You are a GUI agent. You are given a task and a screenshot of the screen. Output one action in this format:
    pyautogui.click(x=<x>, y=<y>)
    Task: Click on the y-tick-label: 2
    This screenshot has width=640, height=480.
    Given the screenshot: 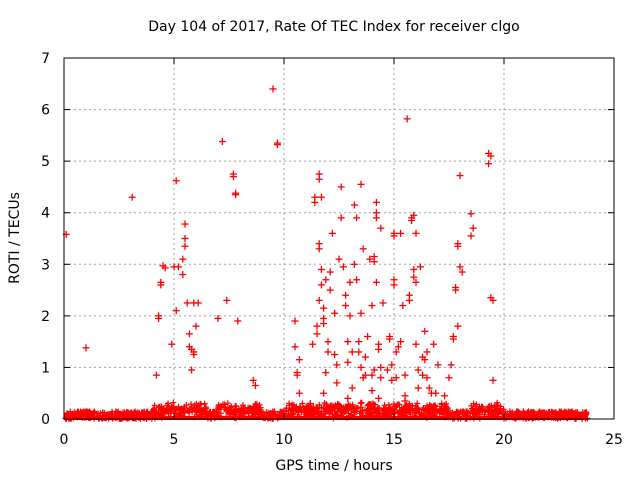 What is the action you would take?
    pyautogui.click(x=45, y=317)
    